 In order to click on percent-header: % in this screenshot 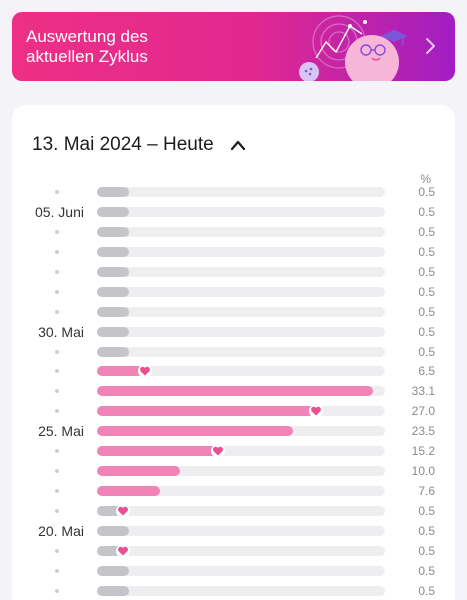, I will do `click(425, 179)`.